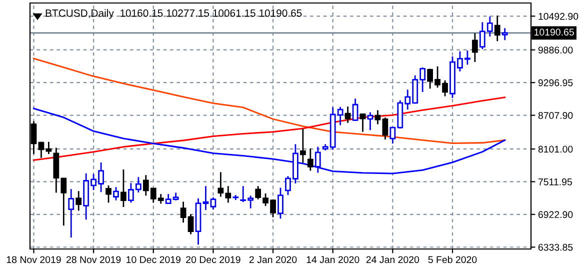 The height and width of the screenshot is (271, 581). What do you see at coordinates (213, 260) in the screenshot?
I see `x-tick-label: 20 Dec 2019` at bounding box center [213, 260].